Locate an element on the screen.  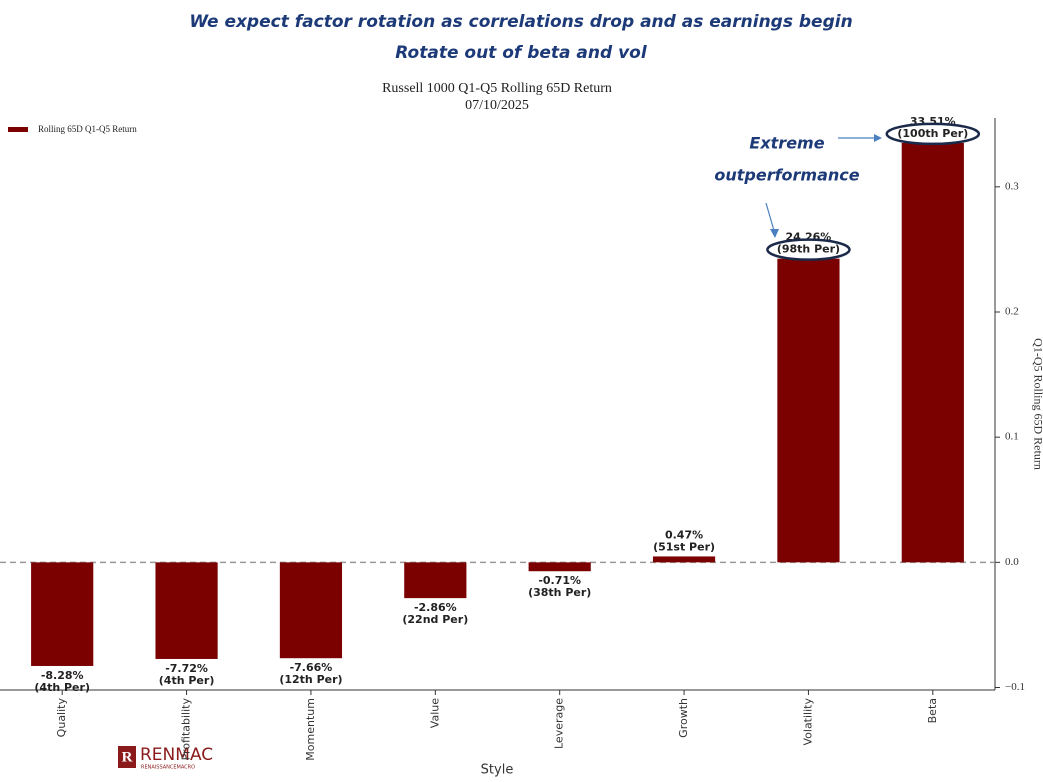
y-axis-label: Q1-Q5 Rolling 65D Return is located at coordinates (1037, 404).